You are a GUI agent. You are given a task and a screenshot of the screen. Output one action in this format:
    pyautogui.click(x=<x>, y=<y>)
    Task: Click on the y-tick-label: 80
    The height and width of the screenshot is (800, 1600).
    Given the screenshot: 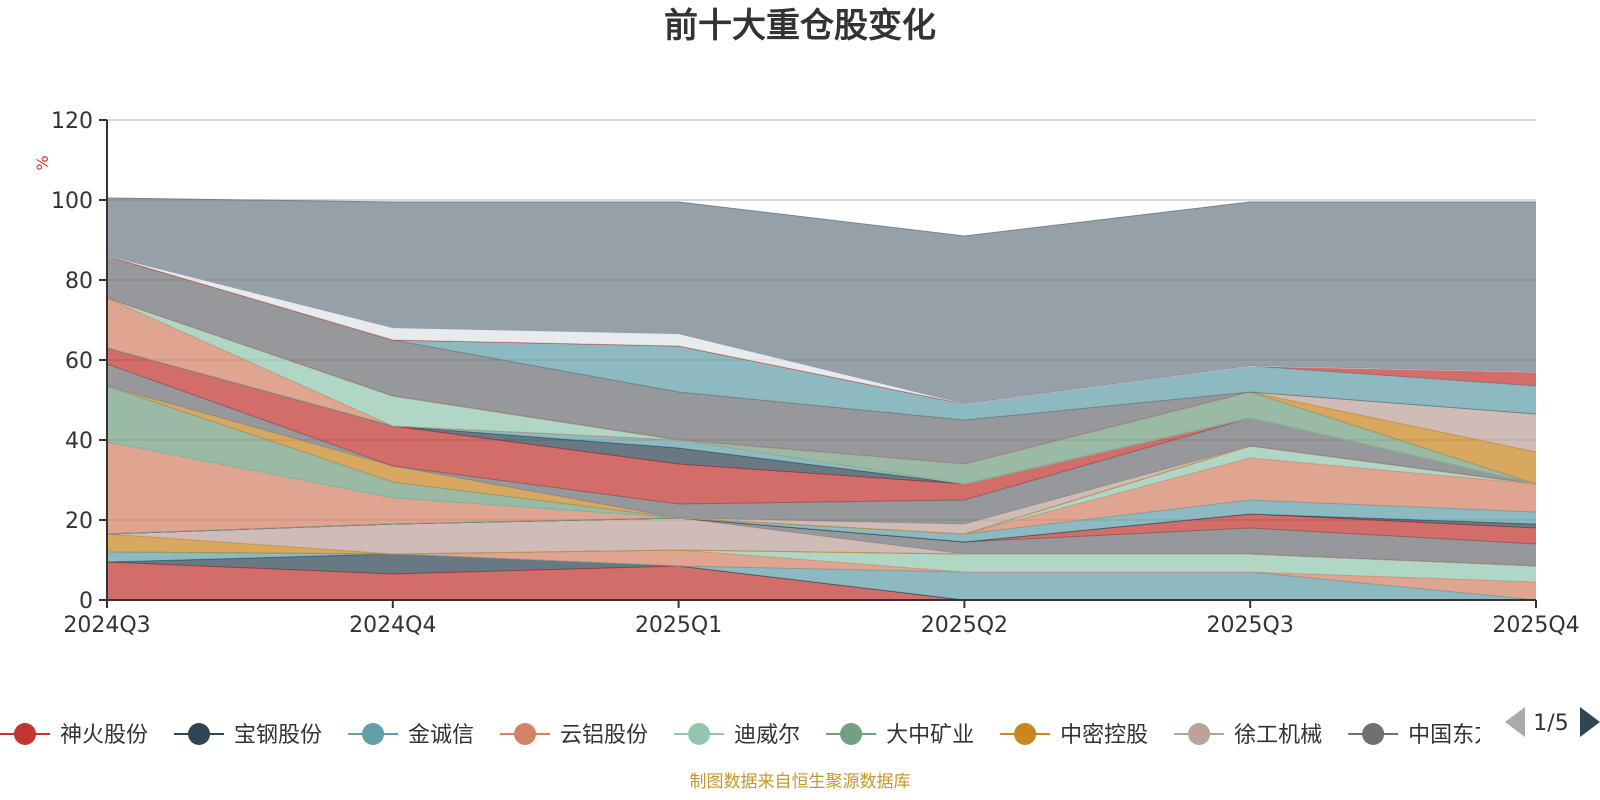 What is the action you would take?
    pyautogui.click(x=79, y=281)
    